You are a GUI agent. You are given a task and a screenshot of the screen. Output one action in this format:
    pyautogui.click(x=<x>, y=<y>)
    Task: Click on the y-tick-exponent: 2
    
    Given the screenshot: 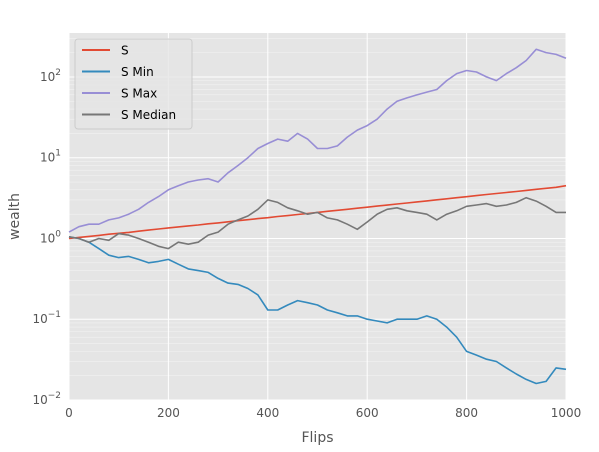 What is the action you would take?
    pyautogui.click(x=58, y=73)
    